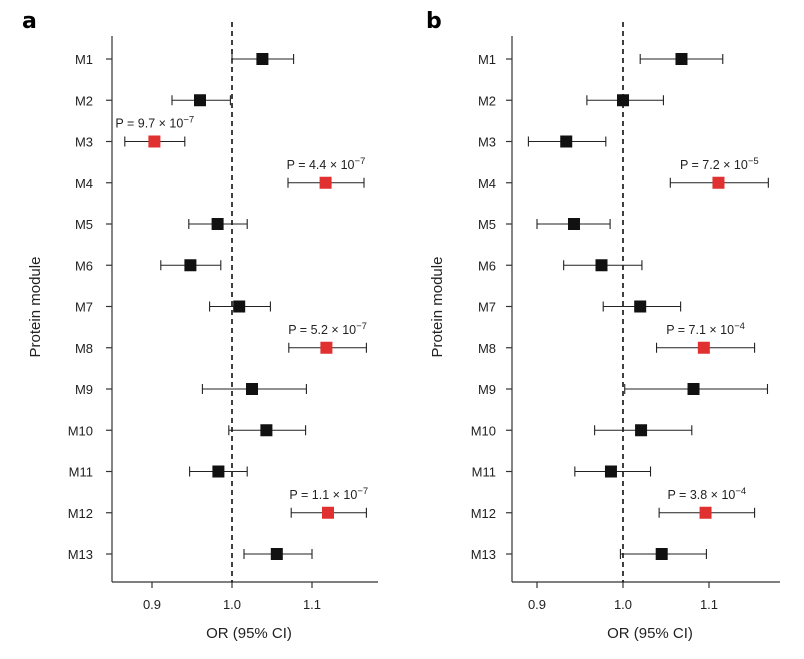  I want to click on p-value-m3: P = 9.7 × 10−7, so click(154, 123).